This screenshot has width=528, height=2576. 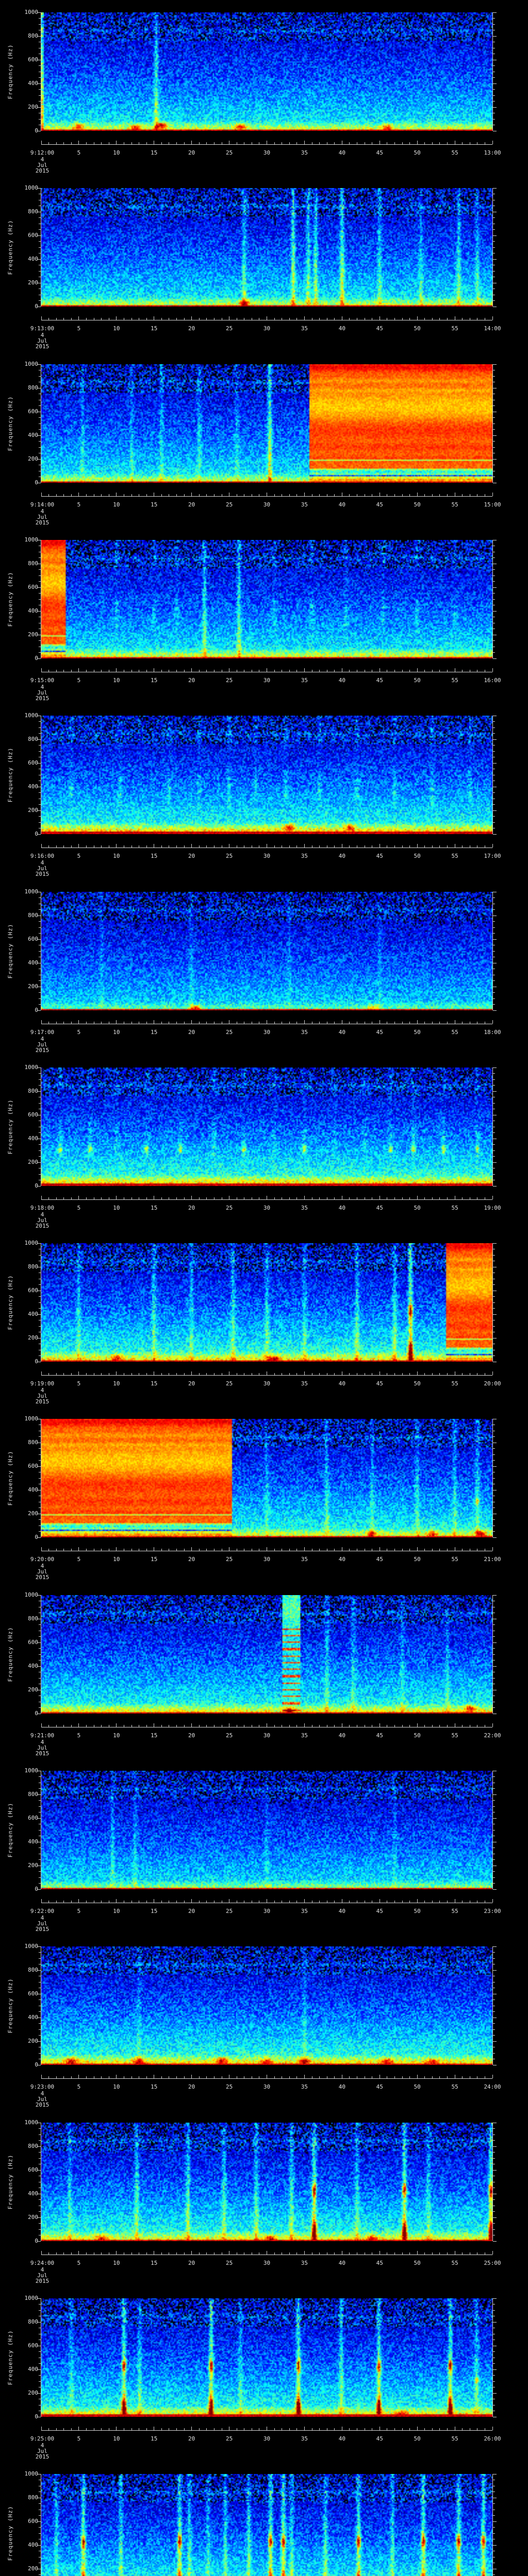 What do you see at coordinates (266, 1478) in the screenshot?
I see `spectrogram-canvas` at bounding box center [266, 1478].